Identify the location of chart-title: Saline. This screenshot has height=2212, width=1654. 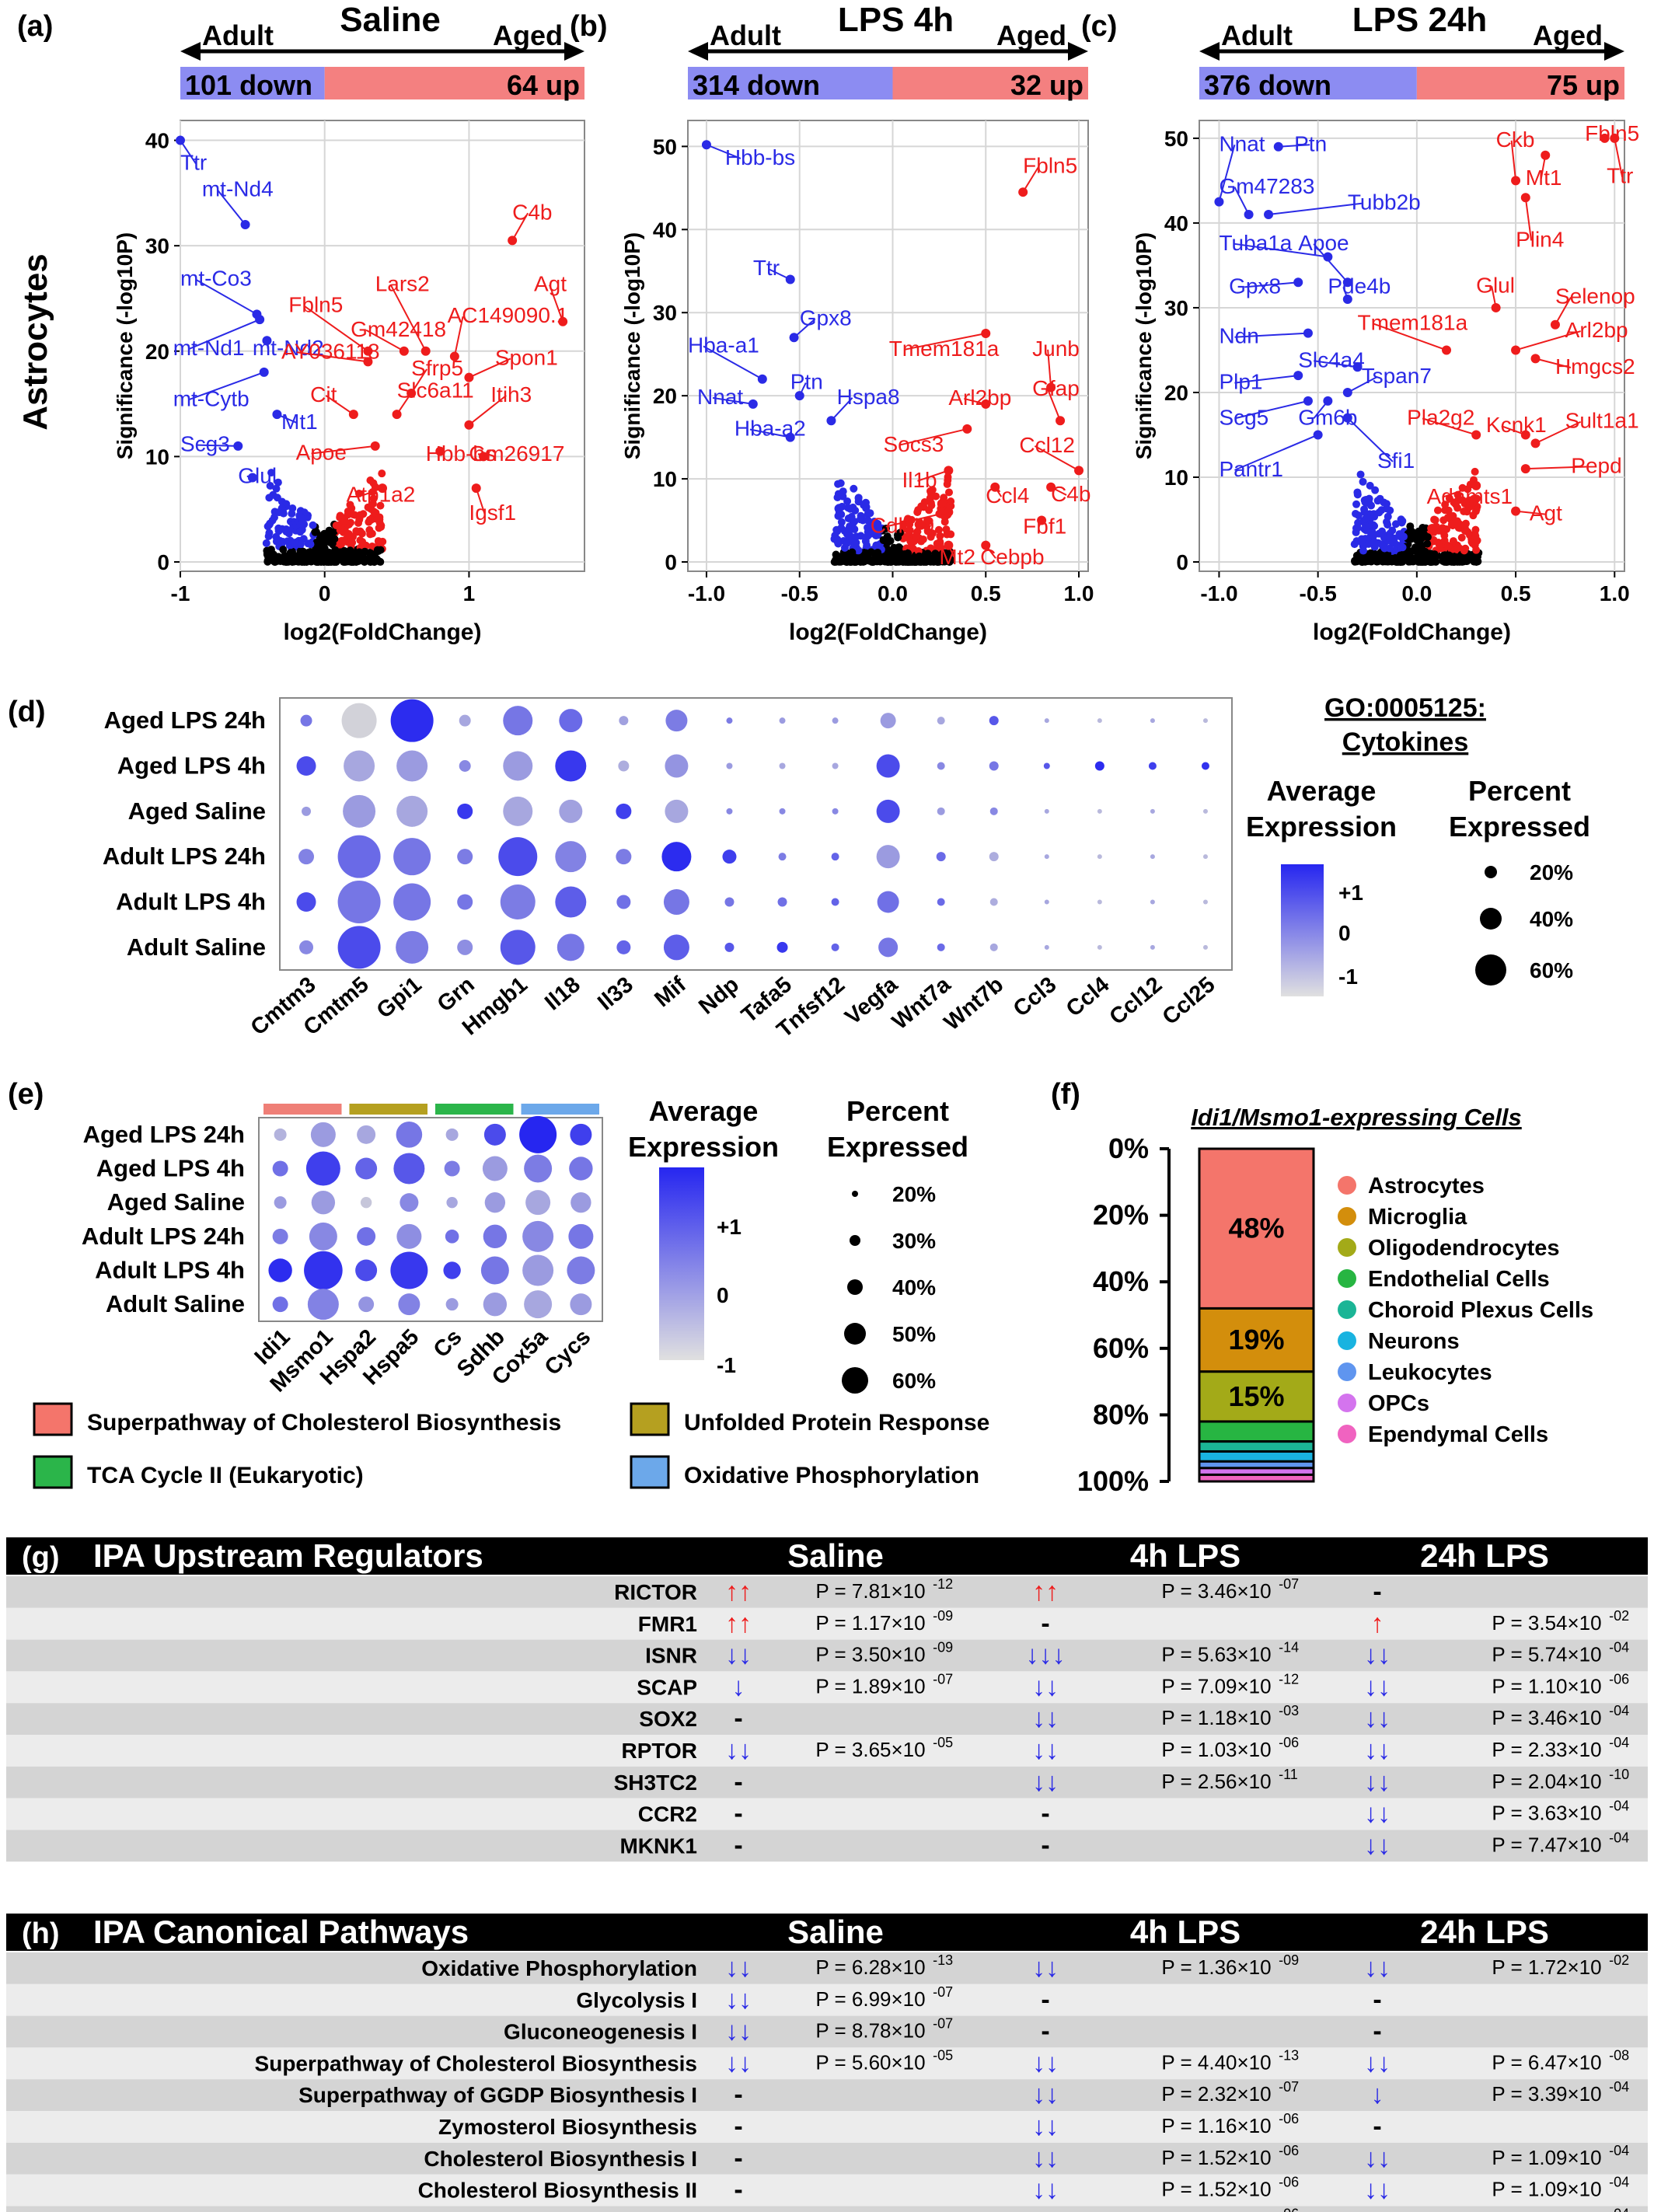
(390, 20).